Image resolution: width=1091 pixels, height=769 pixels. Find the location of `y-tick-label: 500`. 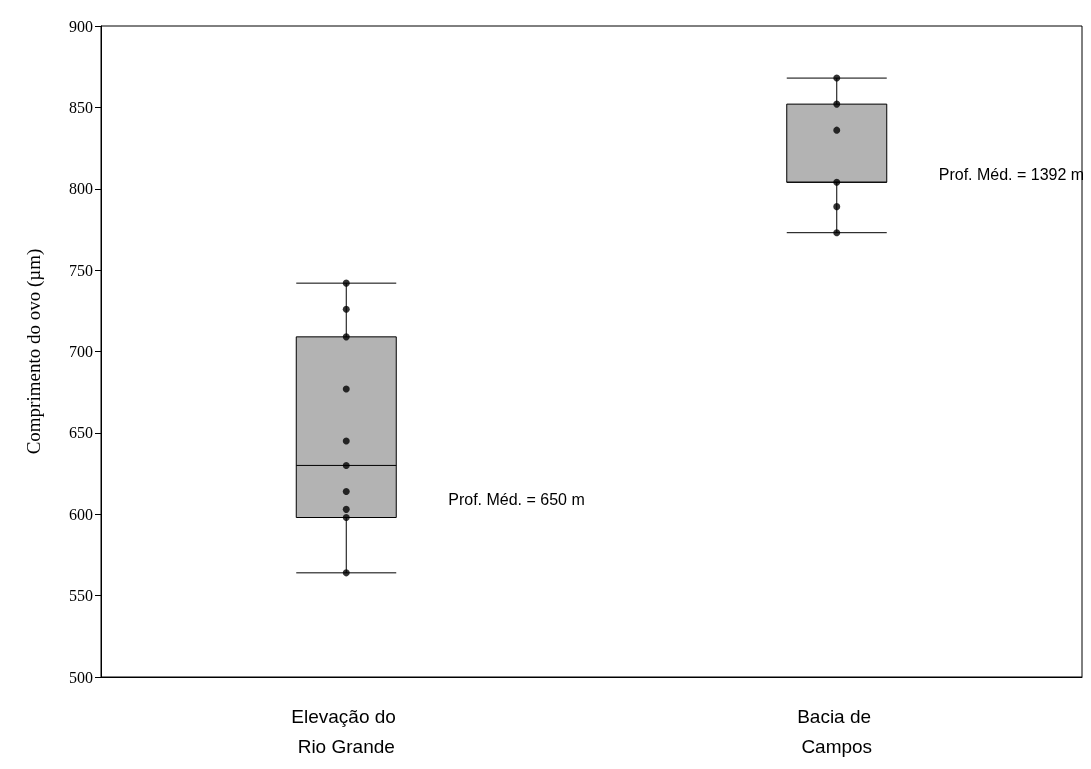

y-tick-label: 500 is located at coordinates (81, 677).